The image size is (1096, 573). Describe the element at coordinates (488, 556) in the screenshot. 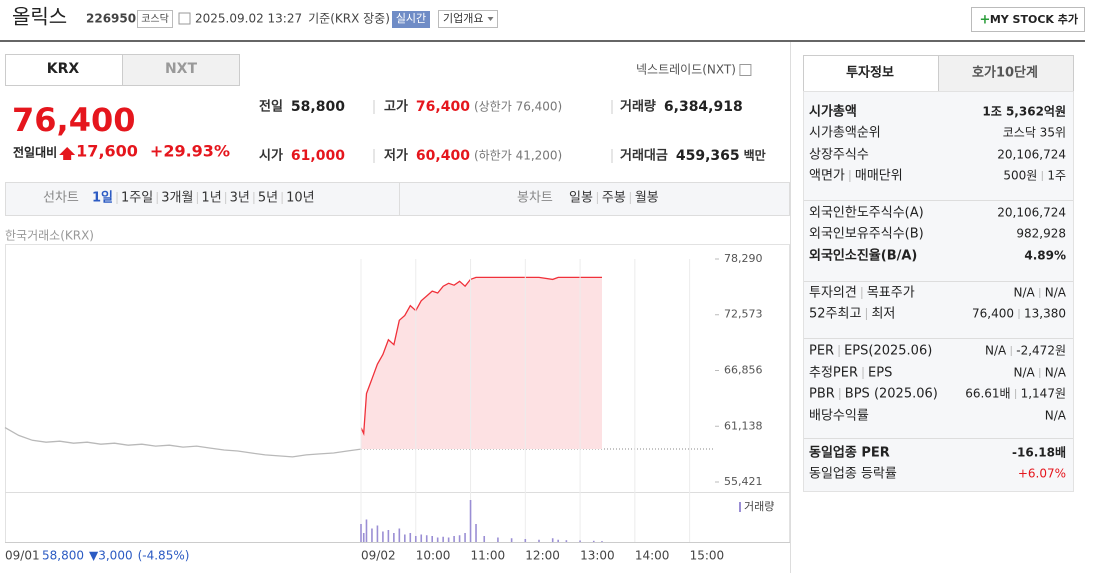

I see `x-tick-label: 11:00` at that location.